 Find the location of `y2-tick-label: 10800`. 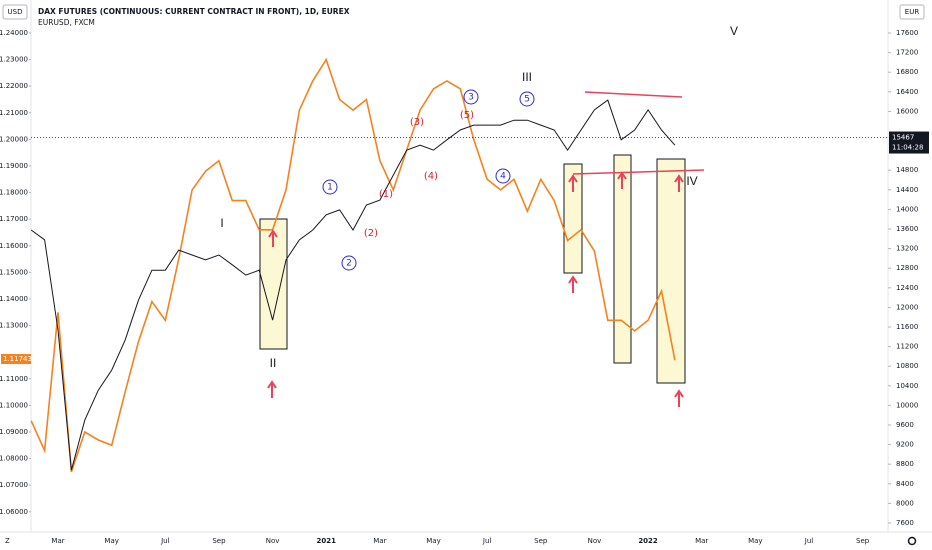

y2-tick-label: 10800 is located at coordinates (907, 366).